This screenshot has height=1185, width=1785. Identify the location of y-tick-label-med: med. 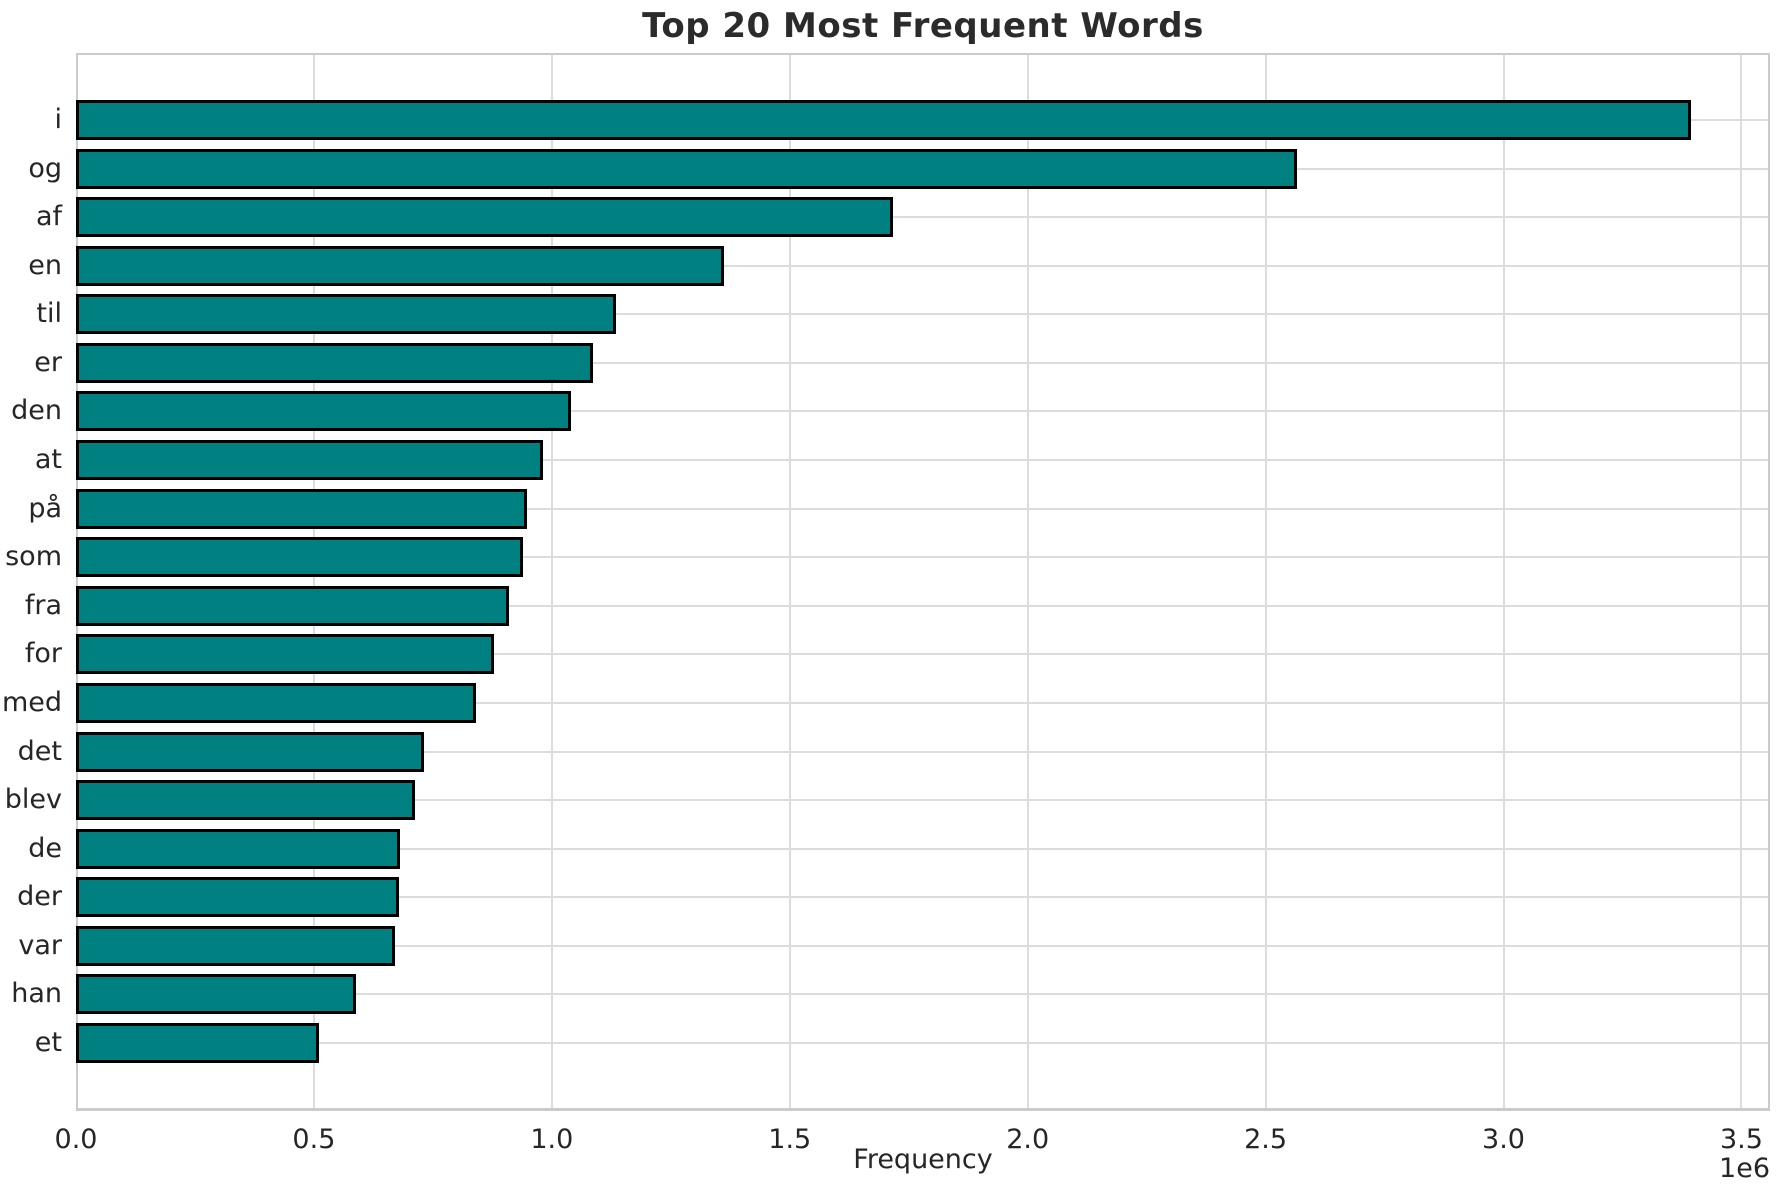
(31, 702).